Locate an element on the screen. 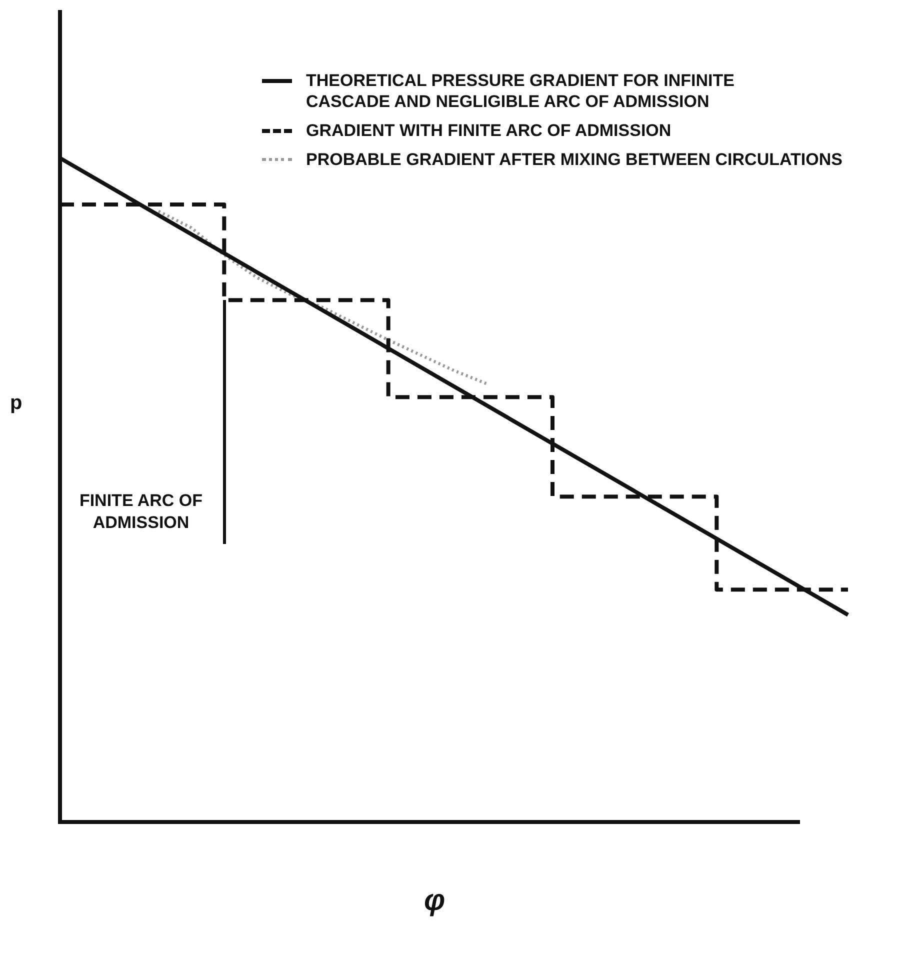  x-axis-title: φ is located at coordinates (435, 901).